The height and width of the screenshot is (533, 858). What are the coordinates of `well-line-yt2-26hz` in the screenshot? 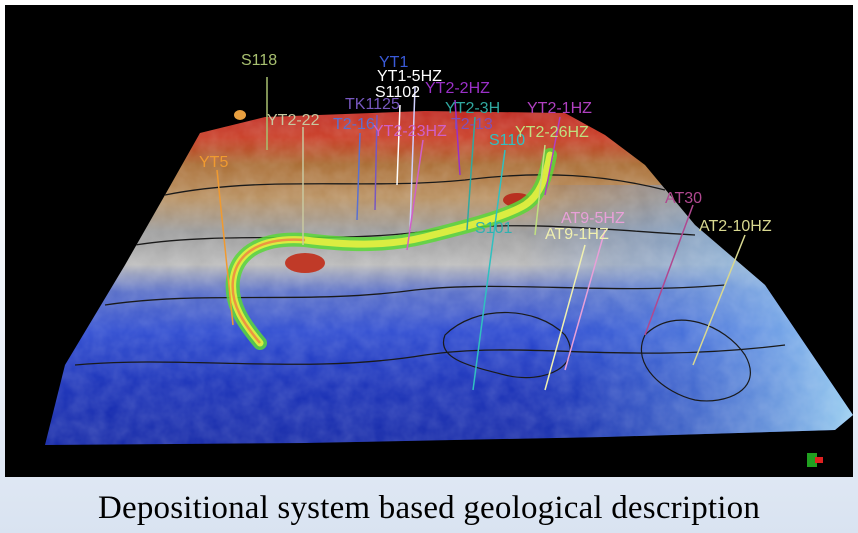 It's located at (540, 190).